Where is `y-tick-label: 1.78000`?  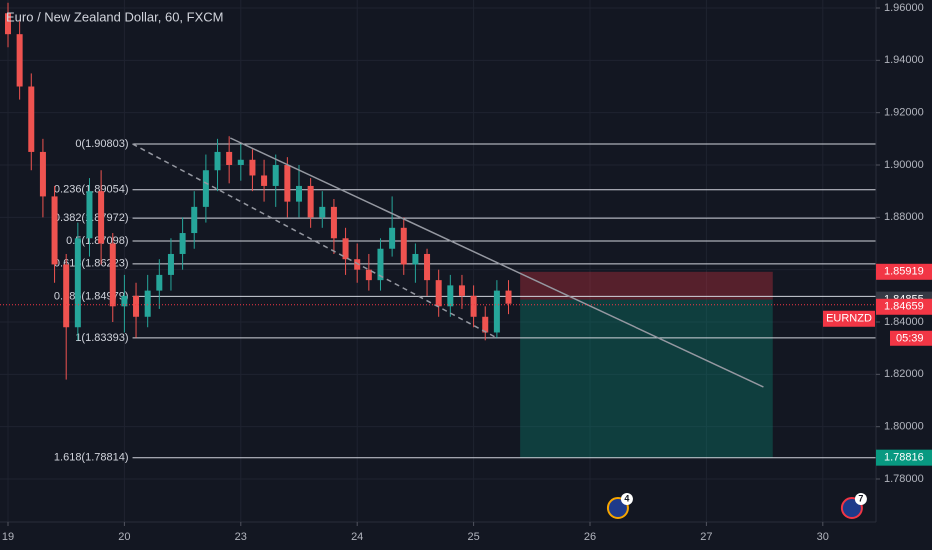
y-tick-label: 1.78000 is located at coordinates (904, 479).